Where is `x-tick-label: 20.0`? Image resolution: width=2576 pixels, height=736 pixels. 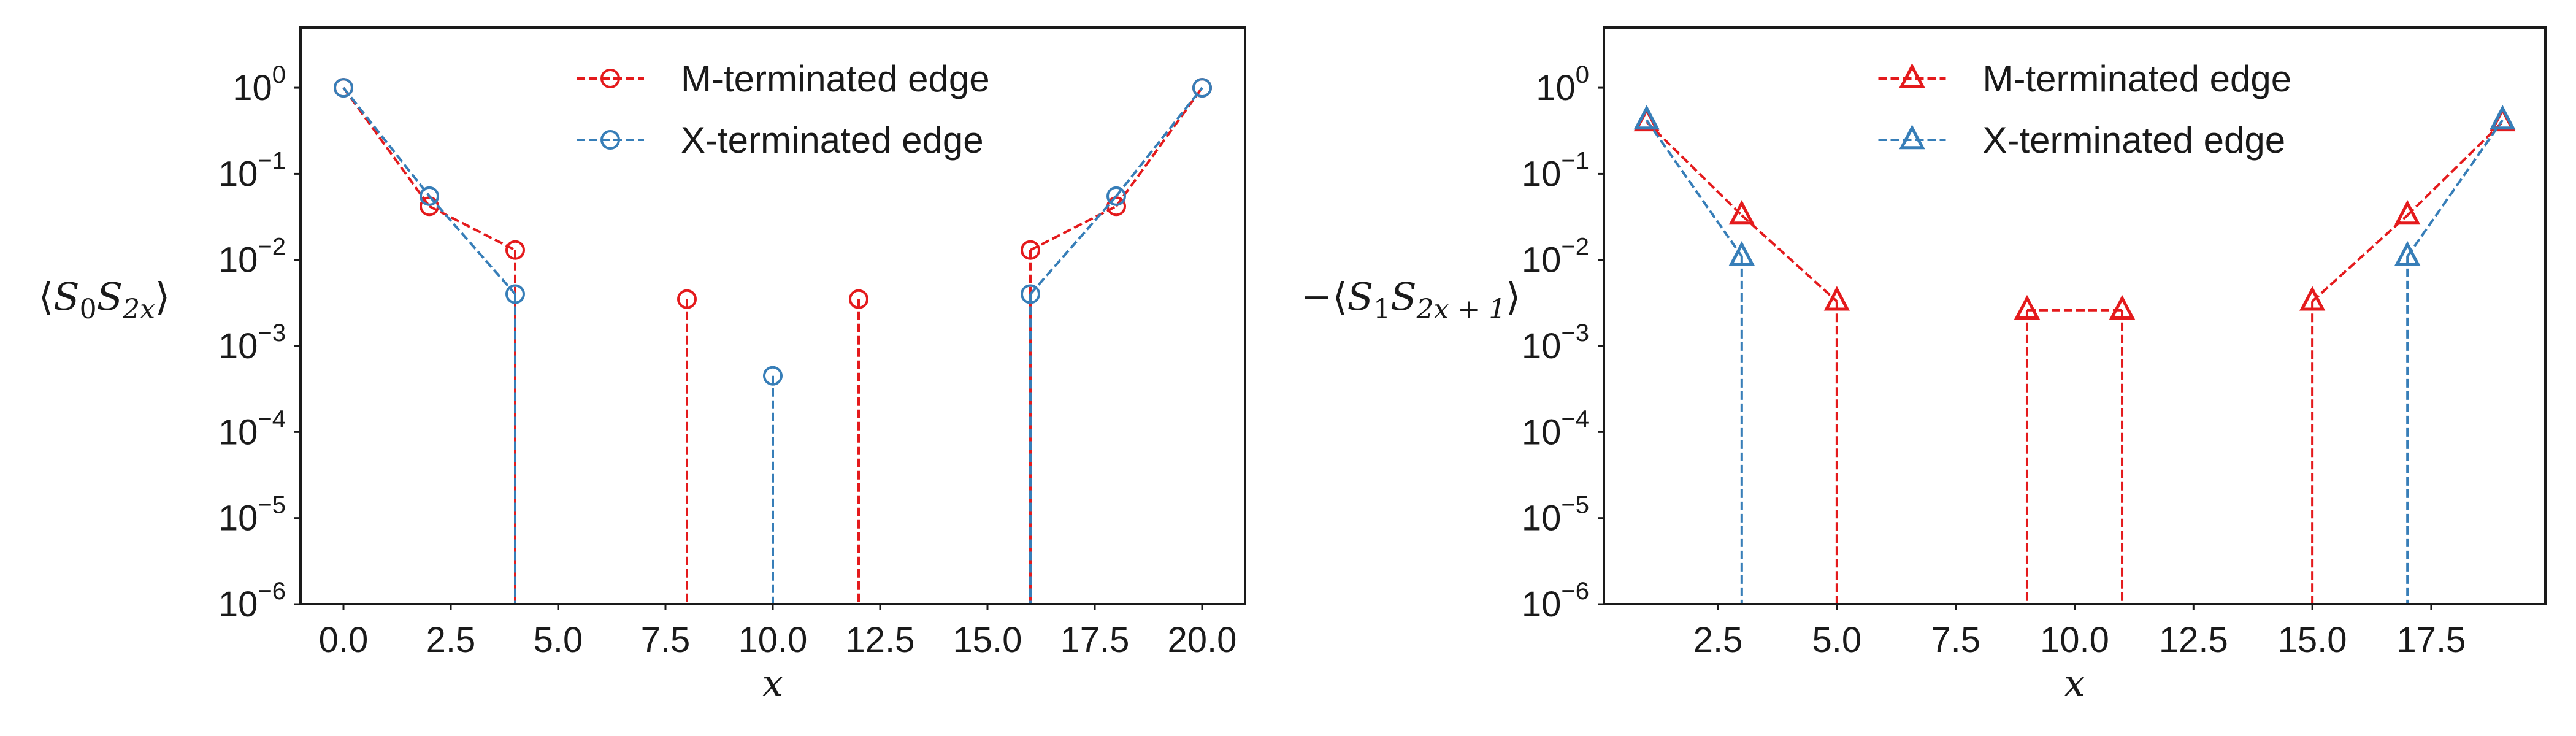
x-tick-label: 20.0 is located at coordinates (1202, 640).